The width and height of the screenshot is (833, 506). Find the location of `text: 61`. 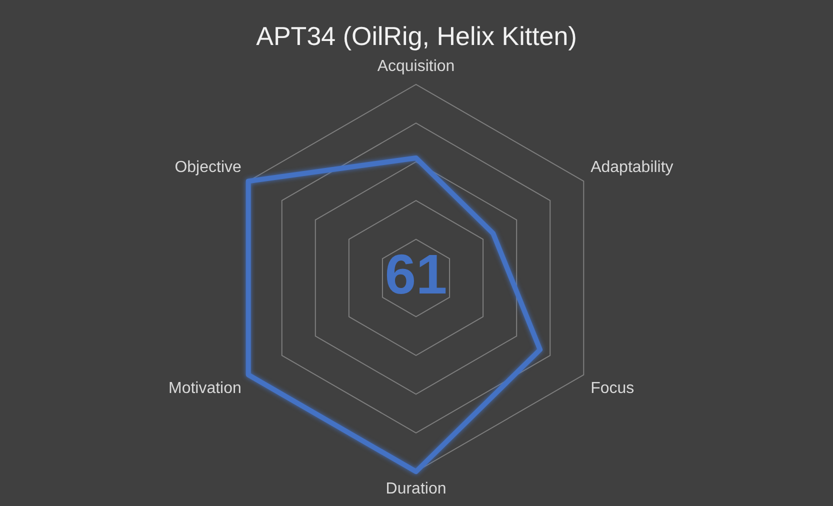

text: 61 is located at coordinates (416, 274).